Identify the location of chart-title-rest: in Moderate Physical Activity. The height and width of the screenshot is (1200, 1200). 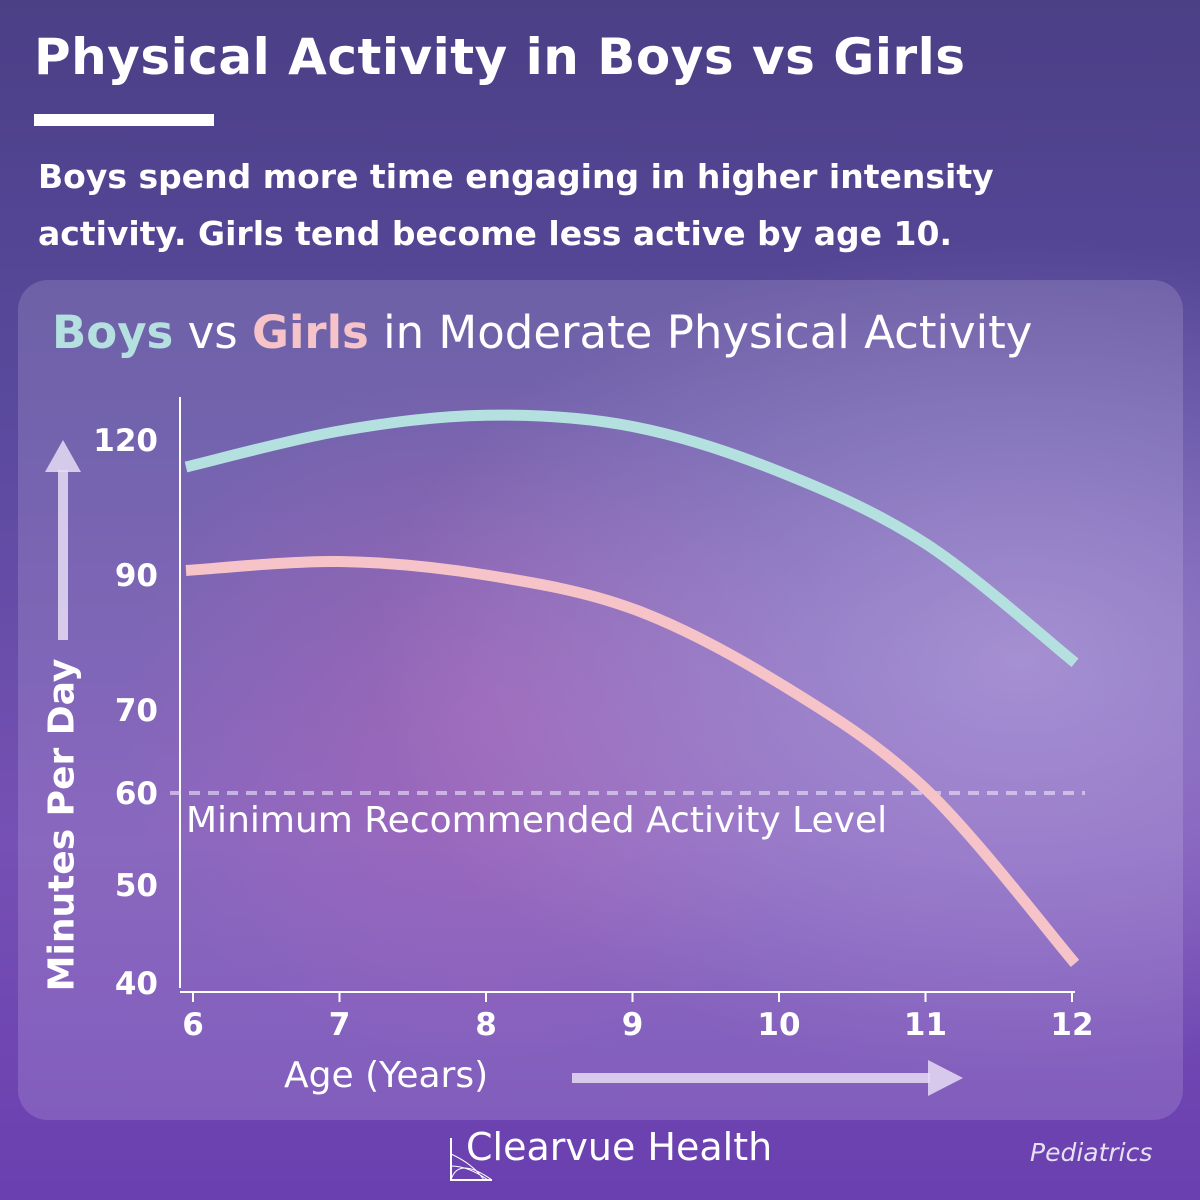
(700, 332).